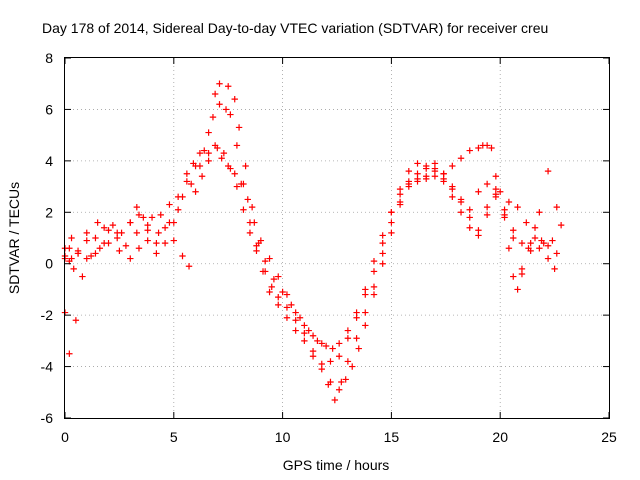 The height and width of the screenshot is (480, 640). What do you see at coordinates (336, 465) in the screenshot?
I see `x-axis-label: GPS time / hours` at bounding box center [336, 465].